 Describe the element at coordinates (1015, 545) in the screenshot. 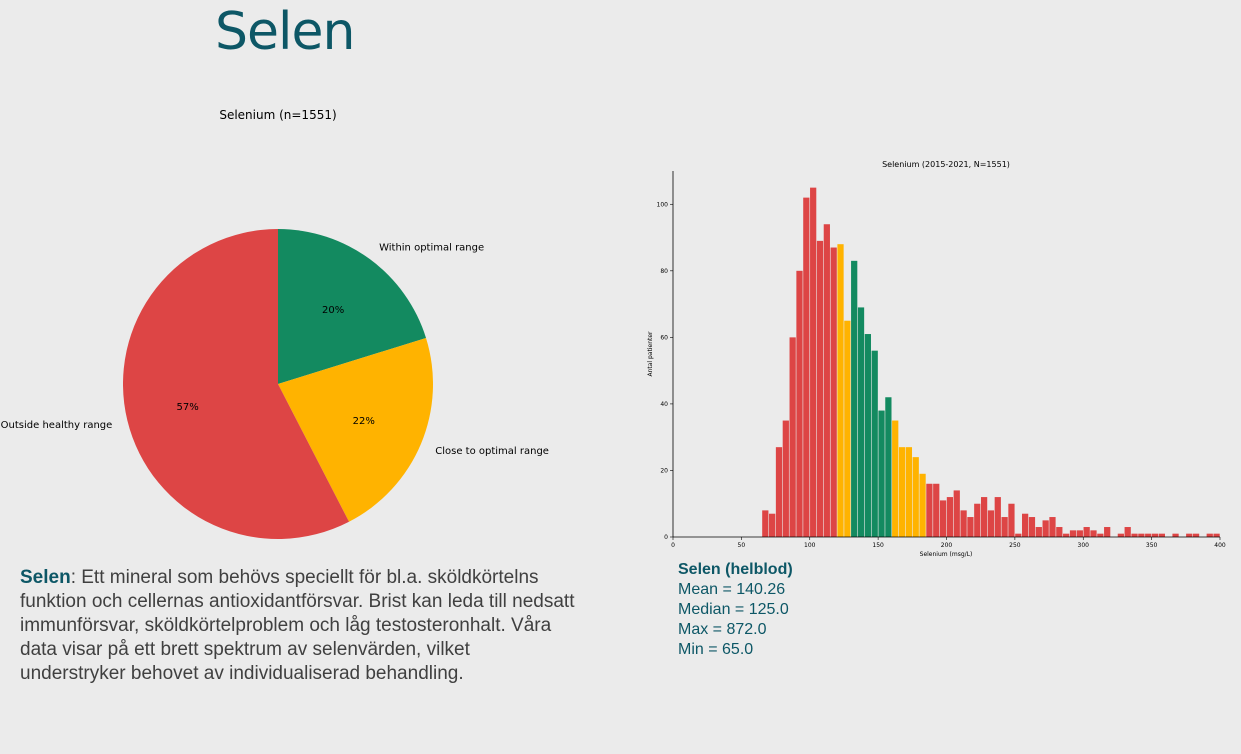

I see `histogram-x-tick-label: 250` at that location.